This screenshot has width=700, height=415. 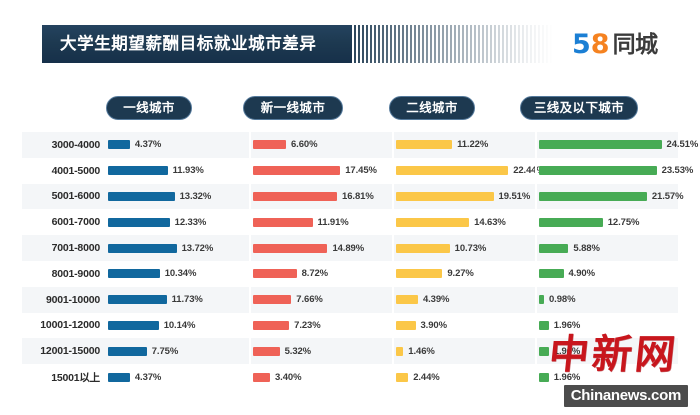 I want to click on bar-value-label: 5.32%, so click(x=298, y=351).